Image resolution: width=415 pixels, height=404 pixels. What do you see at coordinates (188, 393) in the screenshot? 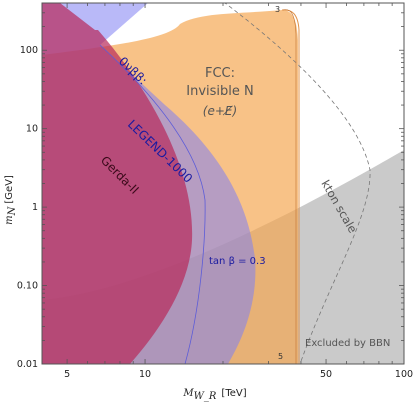
I see `x-axis-label-main: M` at bounding box center [188, 393].